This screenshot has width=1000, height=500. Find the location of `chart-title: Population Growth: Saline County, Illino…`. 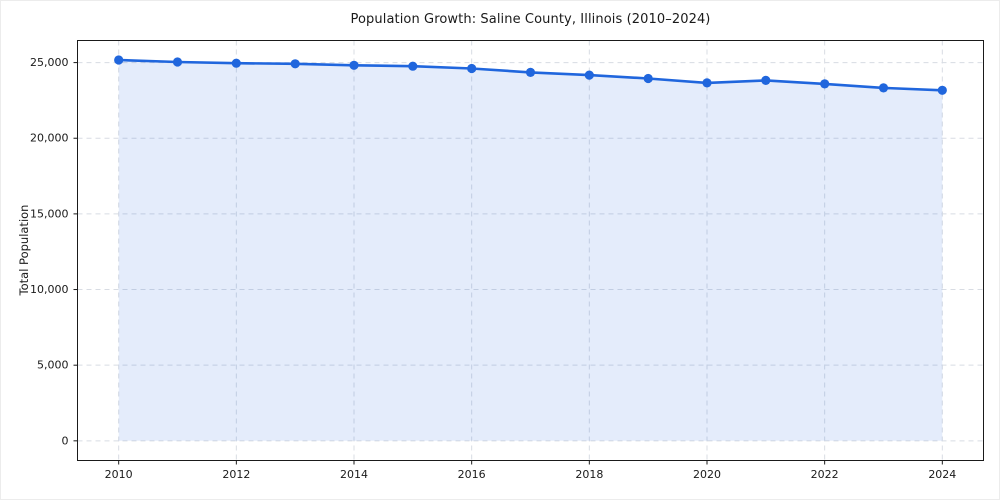

chart-title: Population Growth: Saline County, Illino… is located at coordinates (530, 19).